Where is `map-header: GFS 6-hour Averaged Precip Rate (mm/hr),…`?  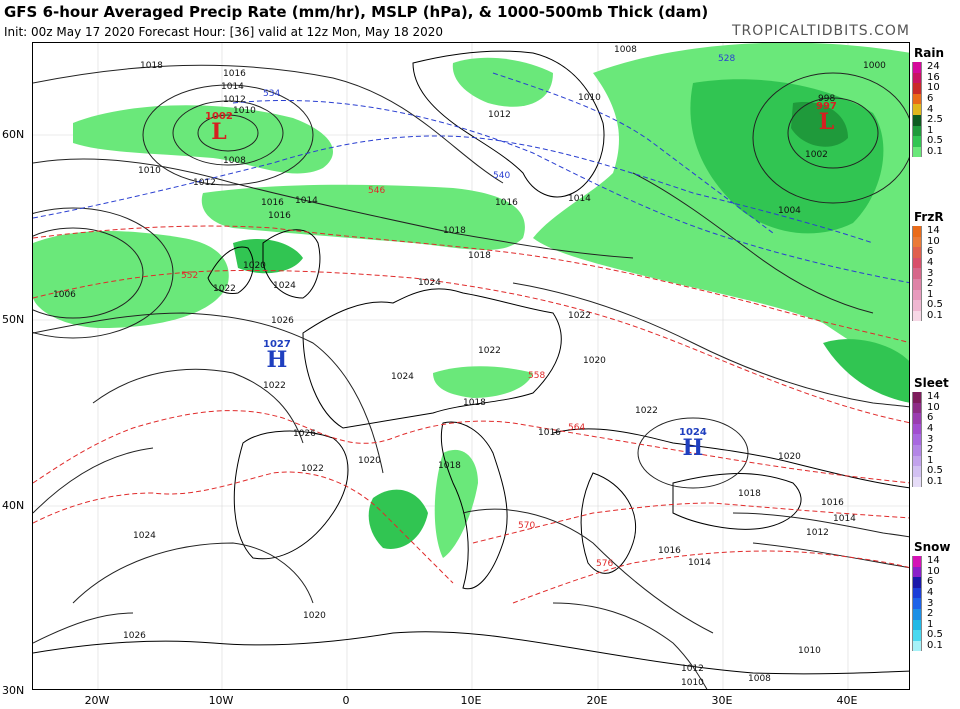 map-header: GFS 6-hour Averaged Precip Rate (mm/hr),… is located at coordinates (480, 21).